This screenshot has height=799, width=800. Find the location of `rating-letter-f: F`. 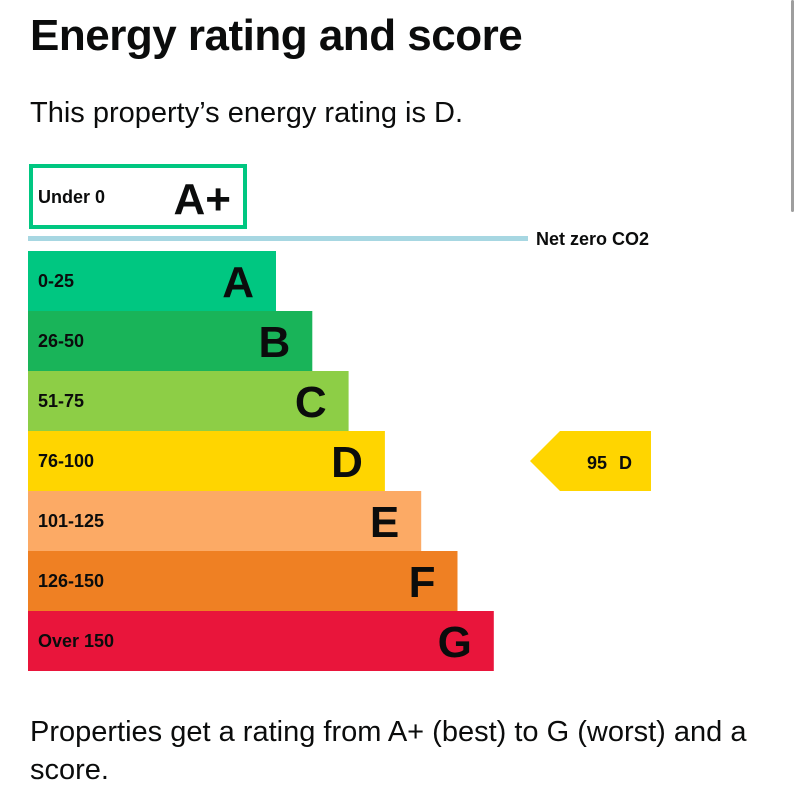

rating-letter-f: F is located at coordinates (422, 582).